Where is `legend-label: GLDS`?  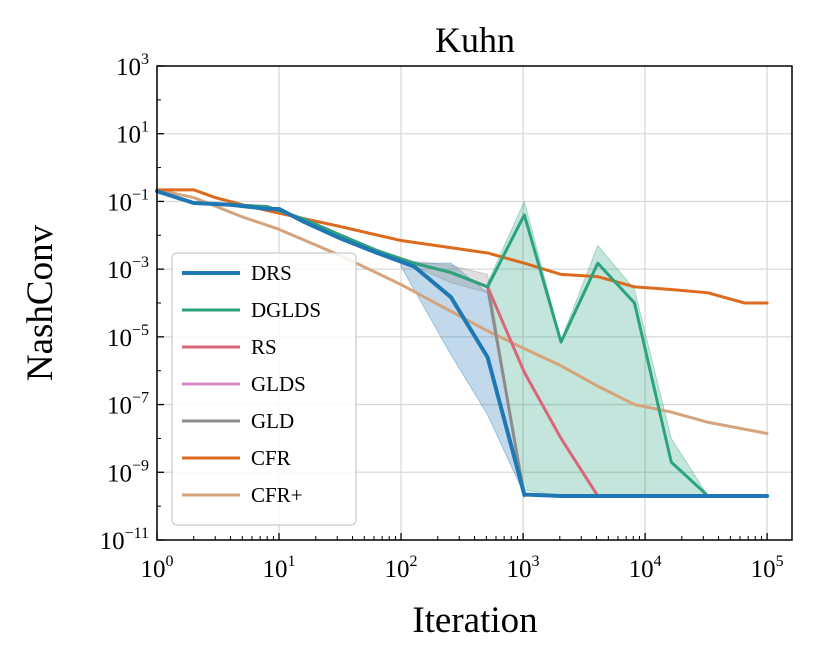 legend-label: GLDS is located at coordinates (278, 384).